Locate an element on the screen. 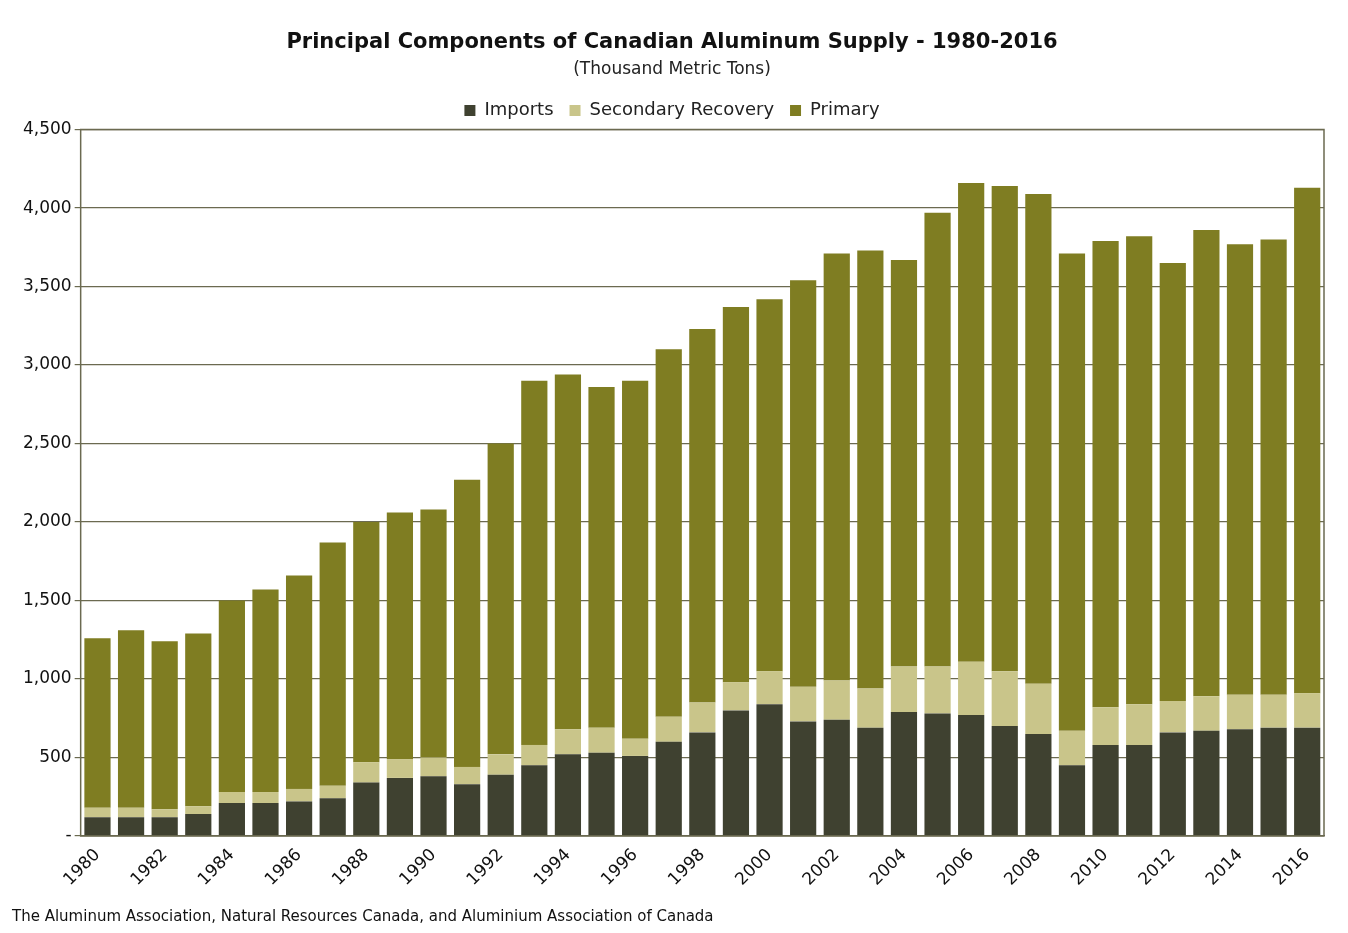 This screenshot has height=933, width=1348. legend-label: Secondary Recovery is located at coordinates (682, 109).